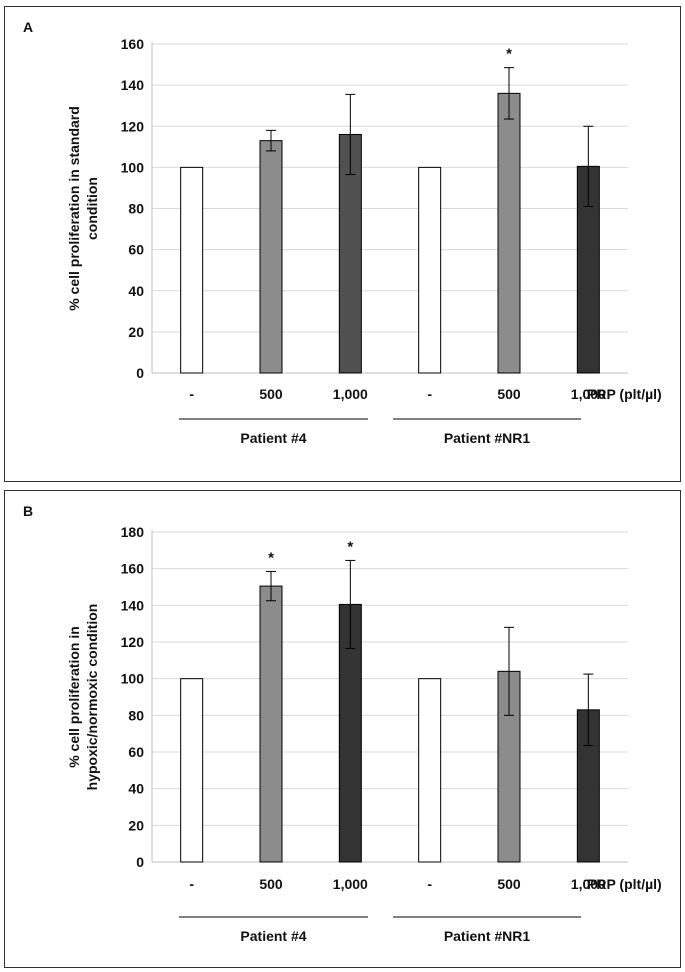 The width and height of the screenshot is (685, 972). What do you see at coordinates (273, 438) in the screenshot?
I see `group-label-a-0: Patient #4` at bounding box center [273, 438].